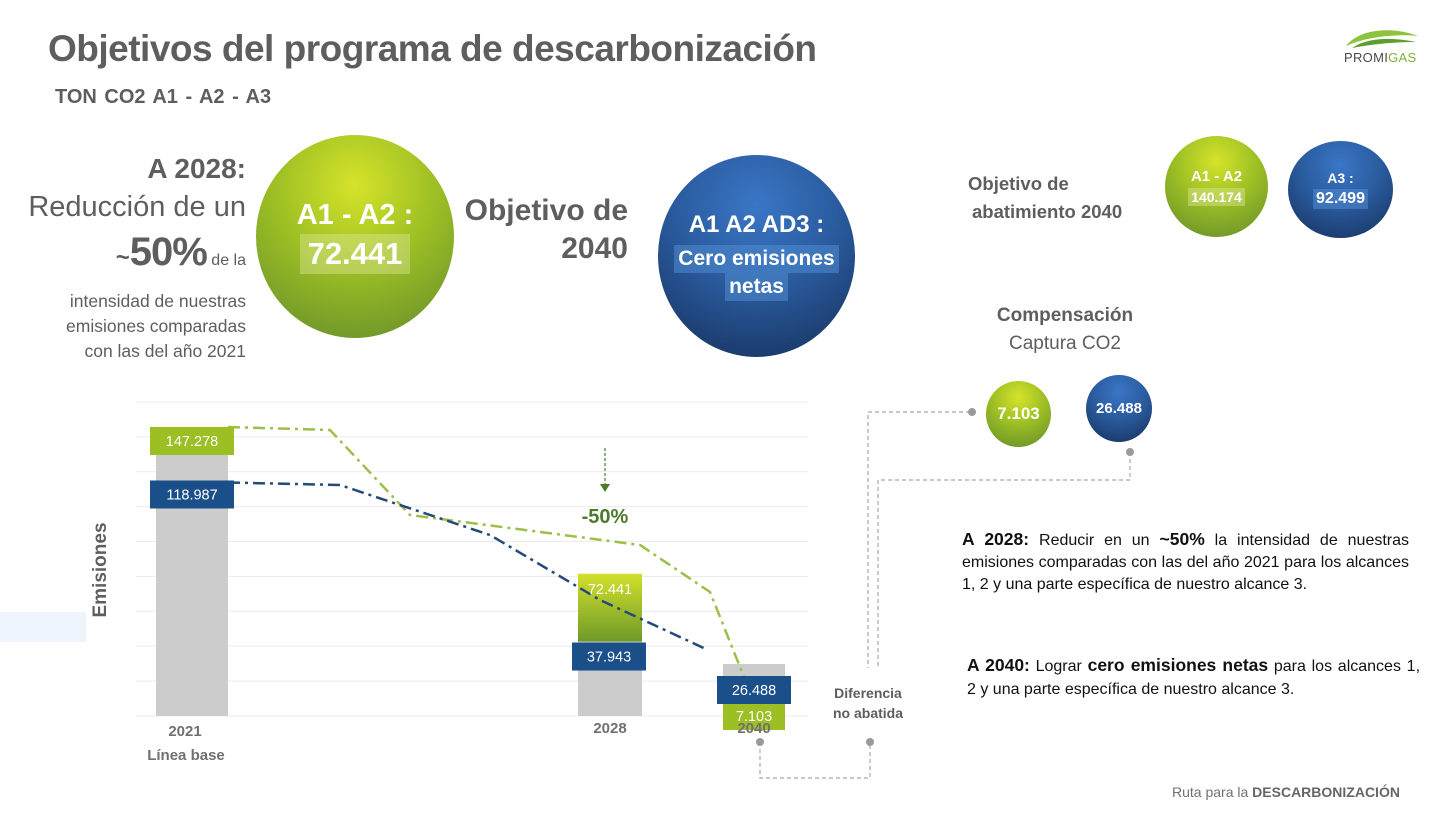  Describe the element at coordinates (1286, 792) in the screenshot. I see `footer-text: Ruta para la DESCARBONIZACIÓN` at that location.